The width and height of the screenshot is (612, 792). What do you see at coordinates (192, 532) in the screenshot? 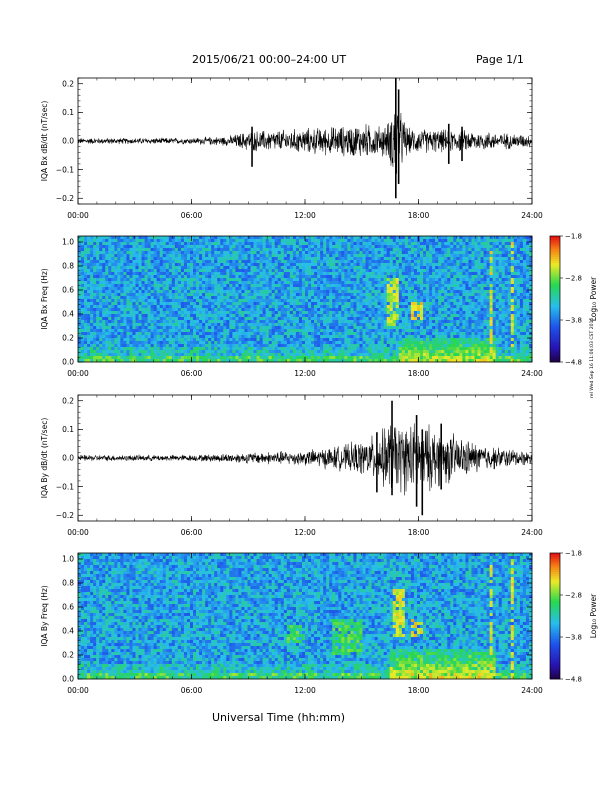
I see `by-dbdt-xtick-label: 06:00` at bounding box center [192, 532].